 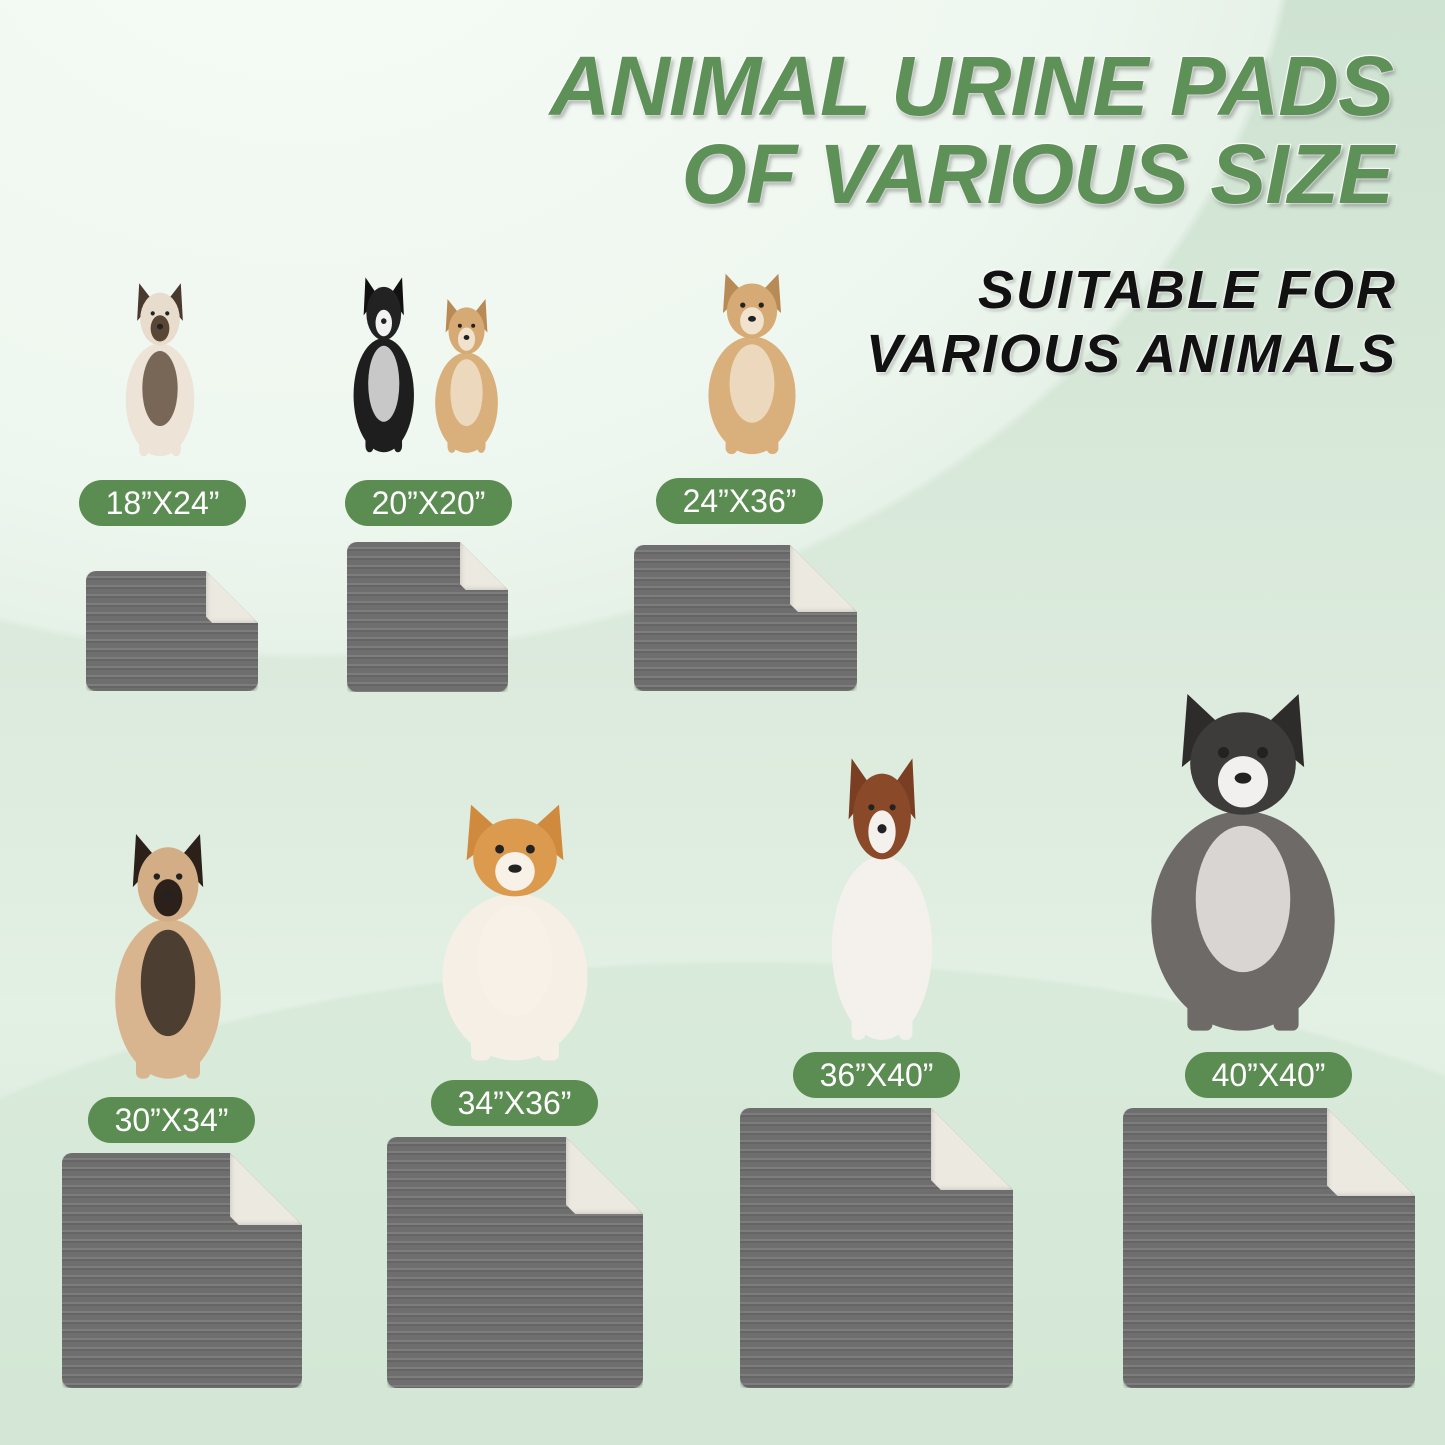 I want to click on australian-shepherd-illustration, so click(x=882, y=899).